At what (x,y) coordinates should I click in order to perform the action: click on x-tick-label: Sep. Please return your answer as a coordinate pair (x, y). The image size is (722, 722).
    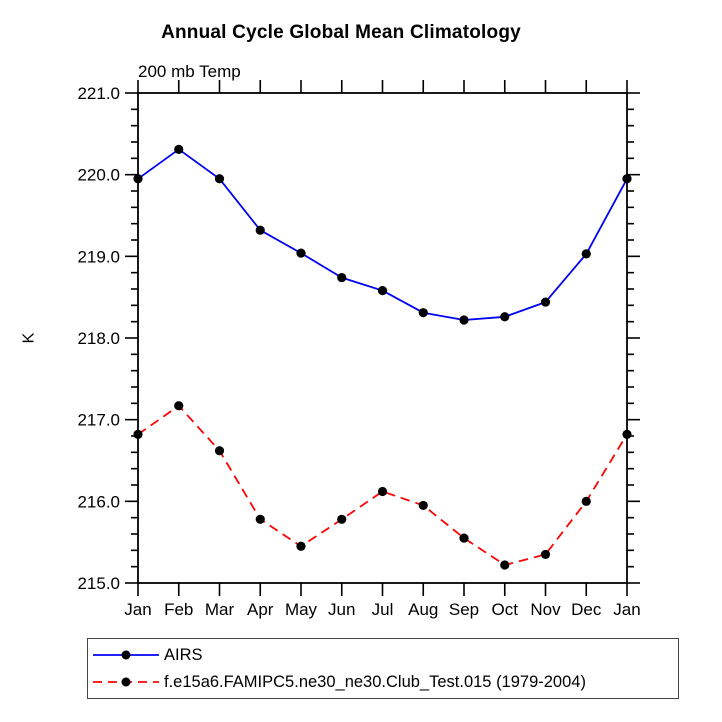
    Looking at the image, I should click on (464, 609).